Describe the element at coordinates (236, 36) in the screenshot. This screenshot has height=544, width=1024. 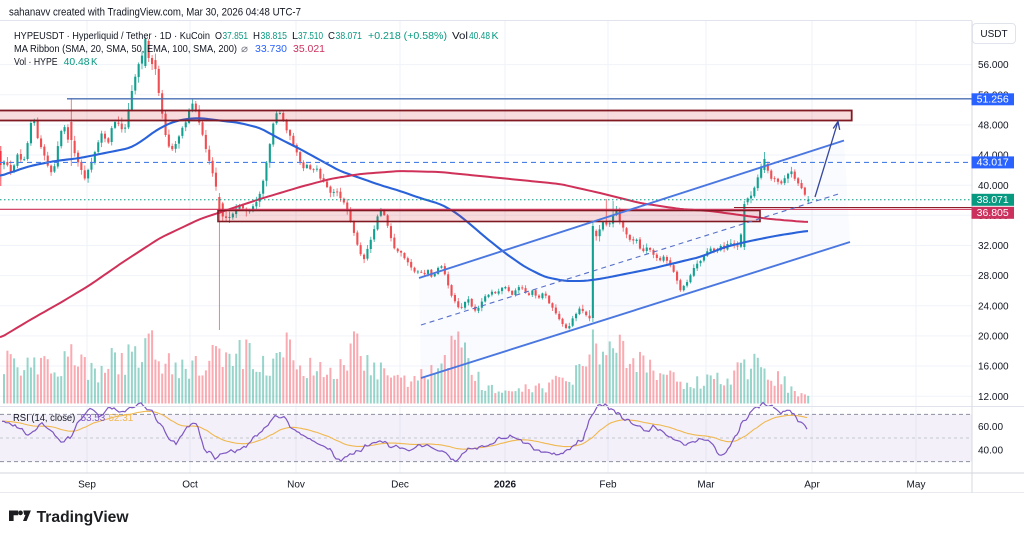
I see `svg-text: 37.851` at that location.